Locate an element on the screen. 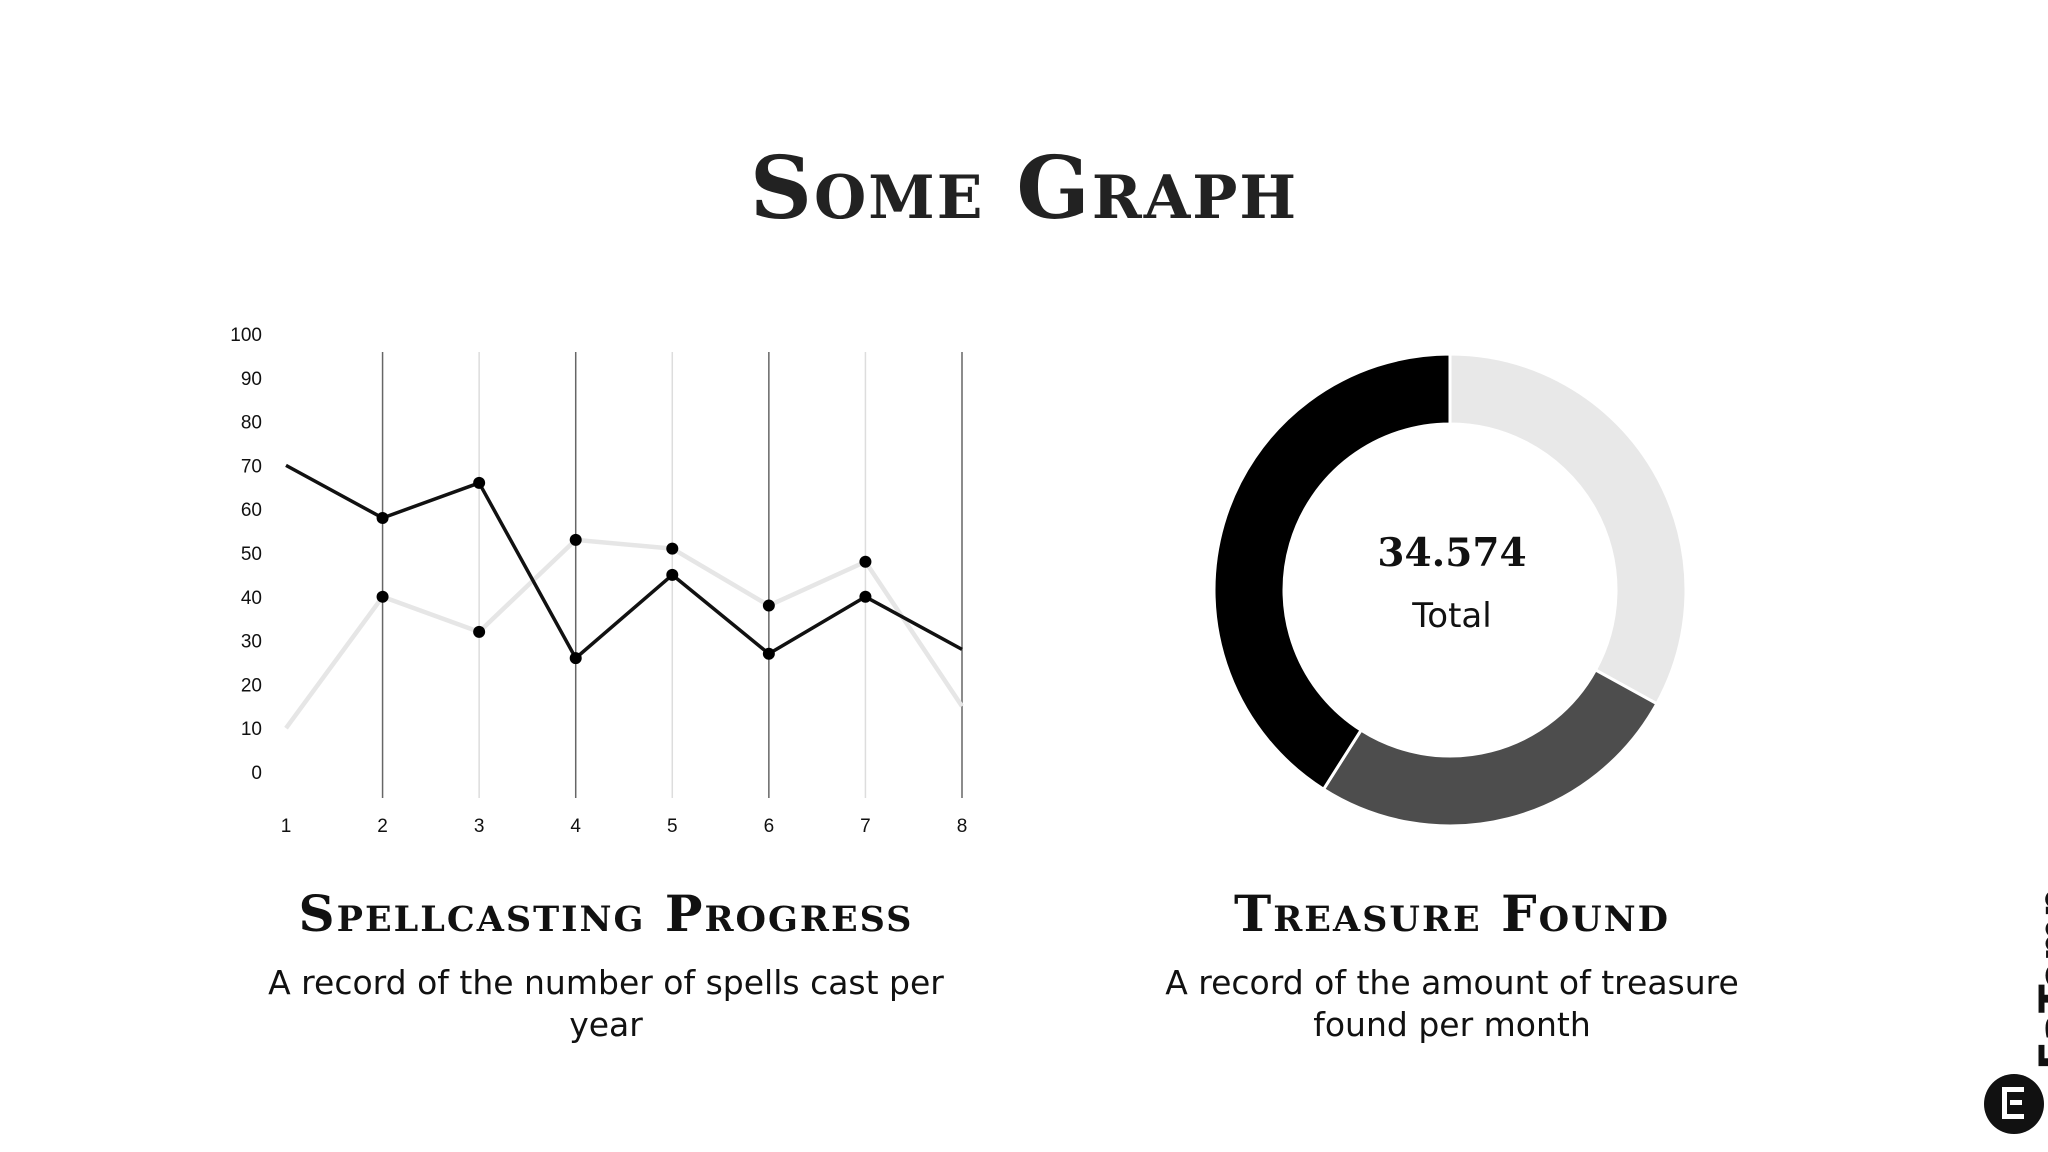 Image resolution: width=2048 pixels, height=1152 pixels. y-tick-label: 50 is located at coordinates (251, 554).